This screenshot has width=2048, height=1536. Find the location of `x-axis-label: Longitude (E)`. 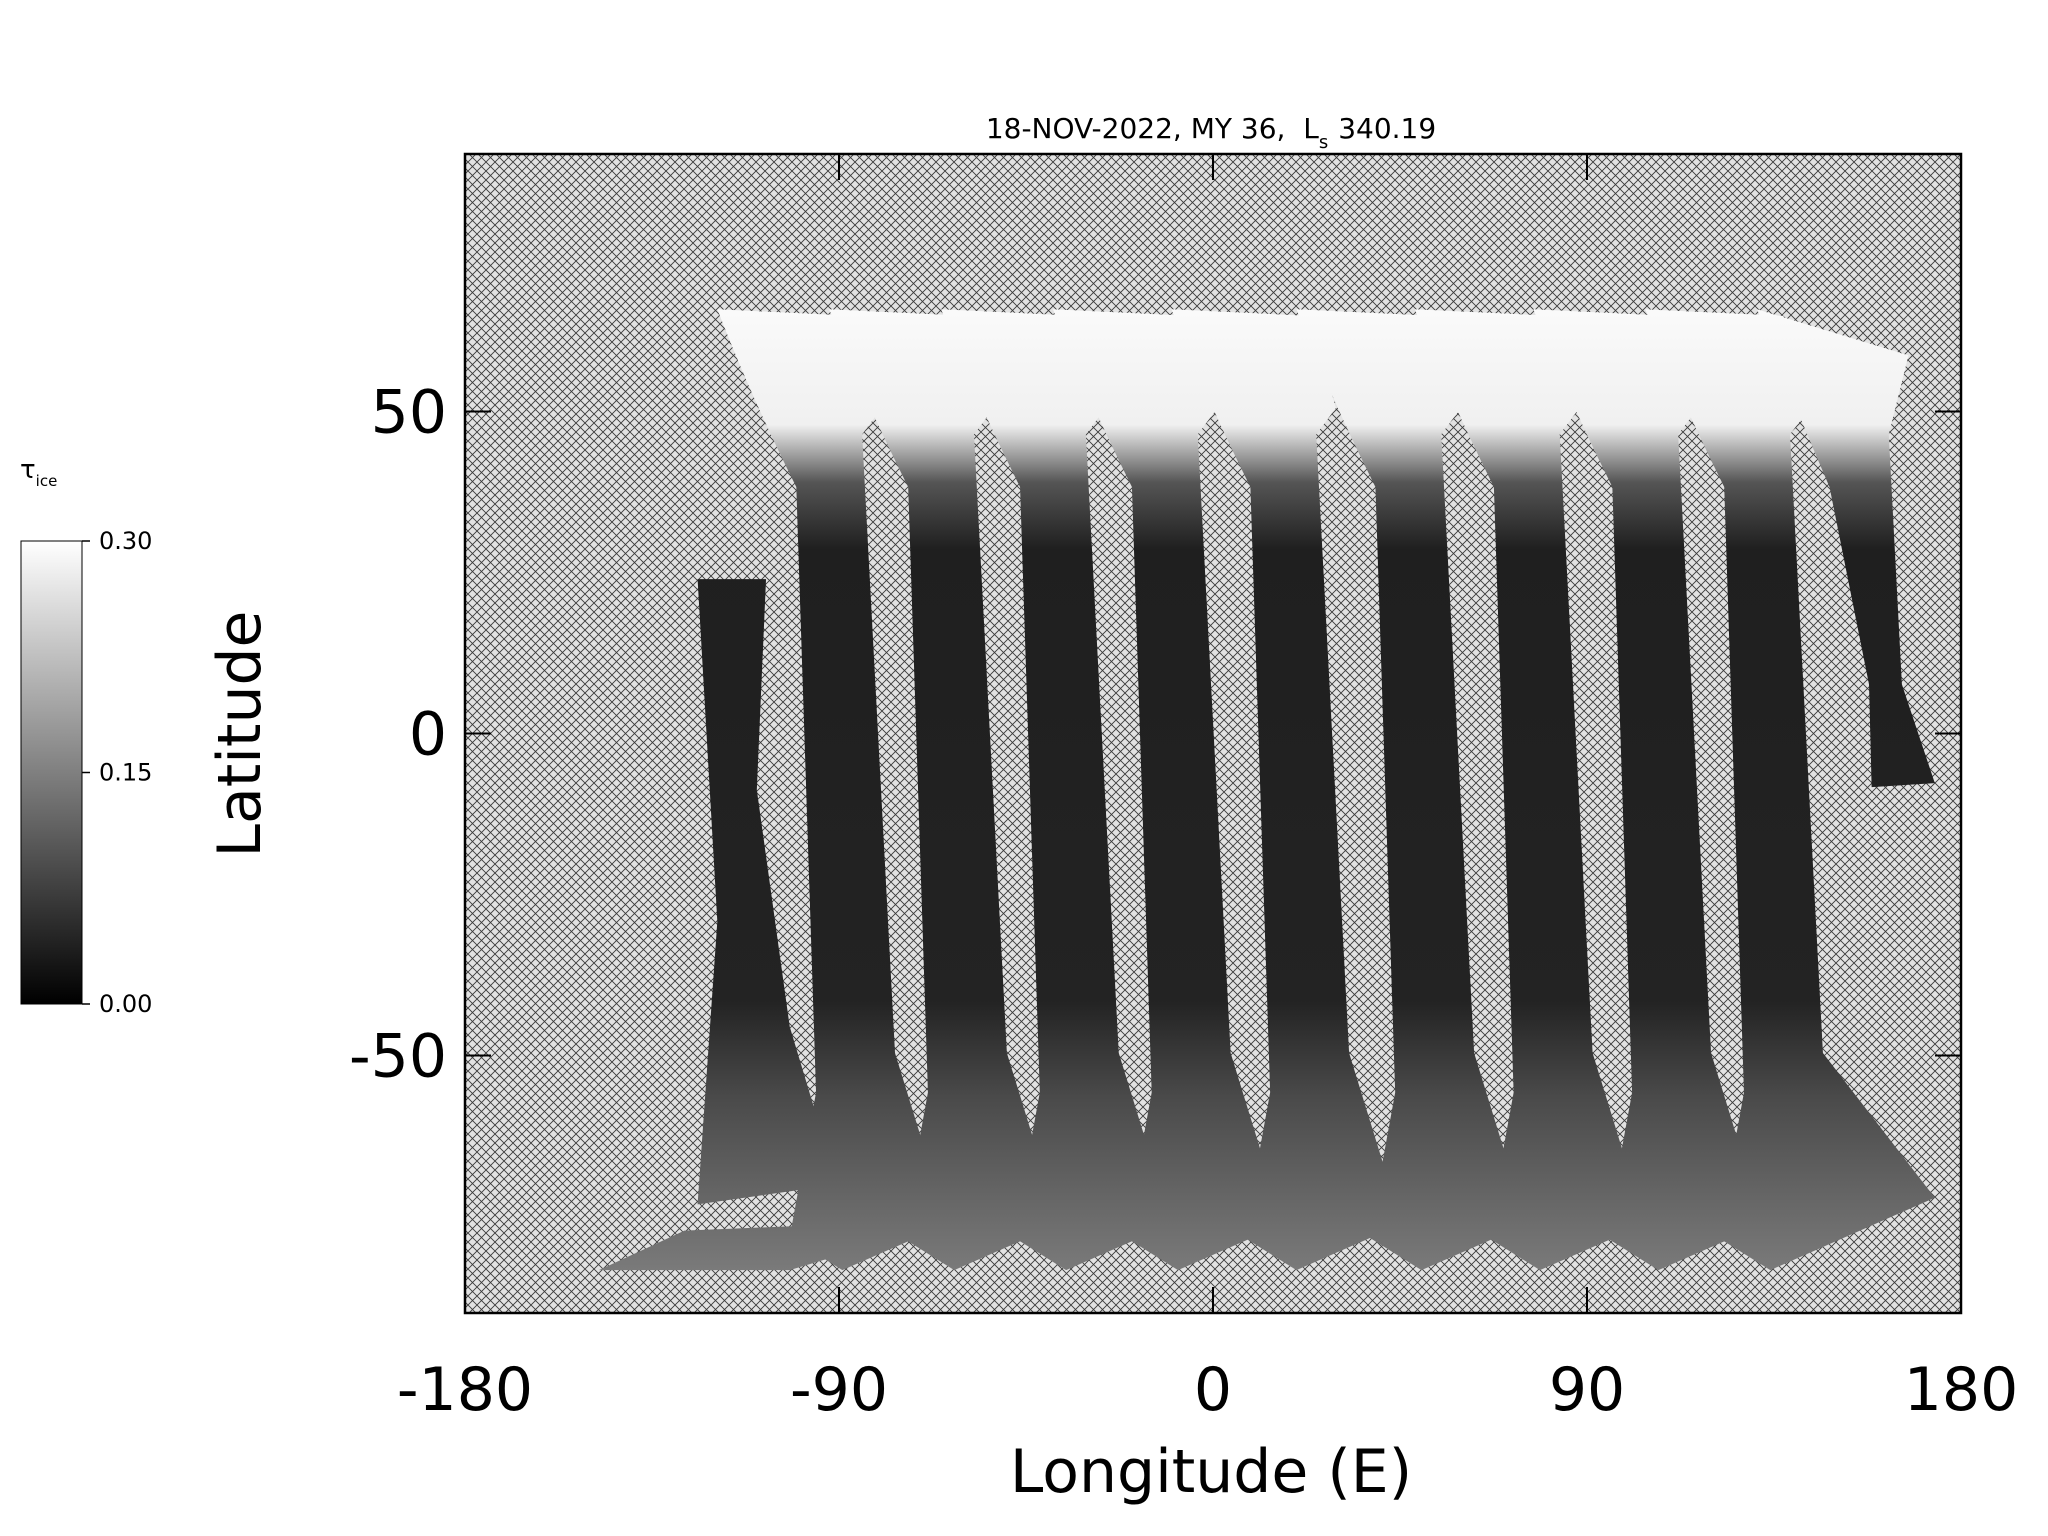

x-axis-label: Longitude (E) is located at coordinates (1211, 1472).